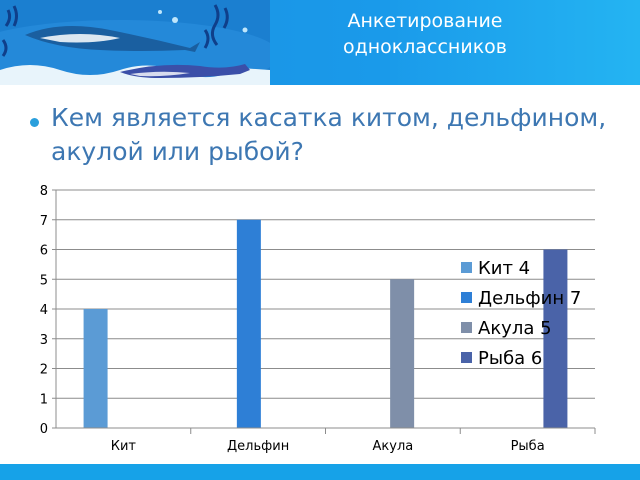 Image resolution: width=640 pixels, height=480 pixels. What do you see at coordinates (44, 191) in the screenshot?
I see `y-tick-label: 8` at bounding box center [44, 191].